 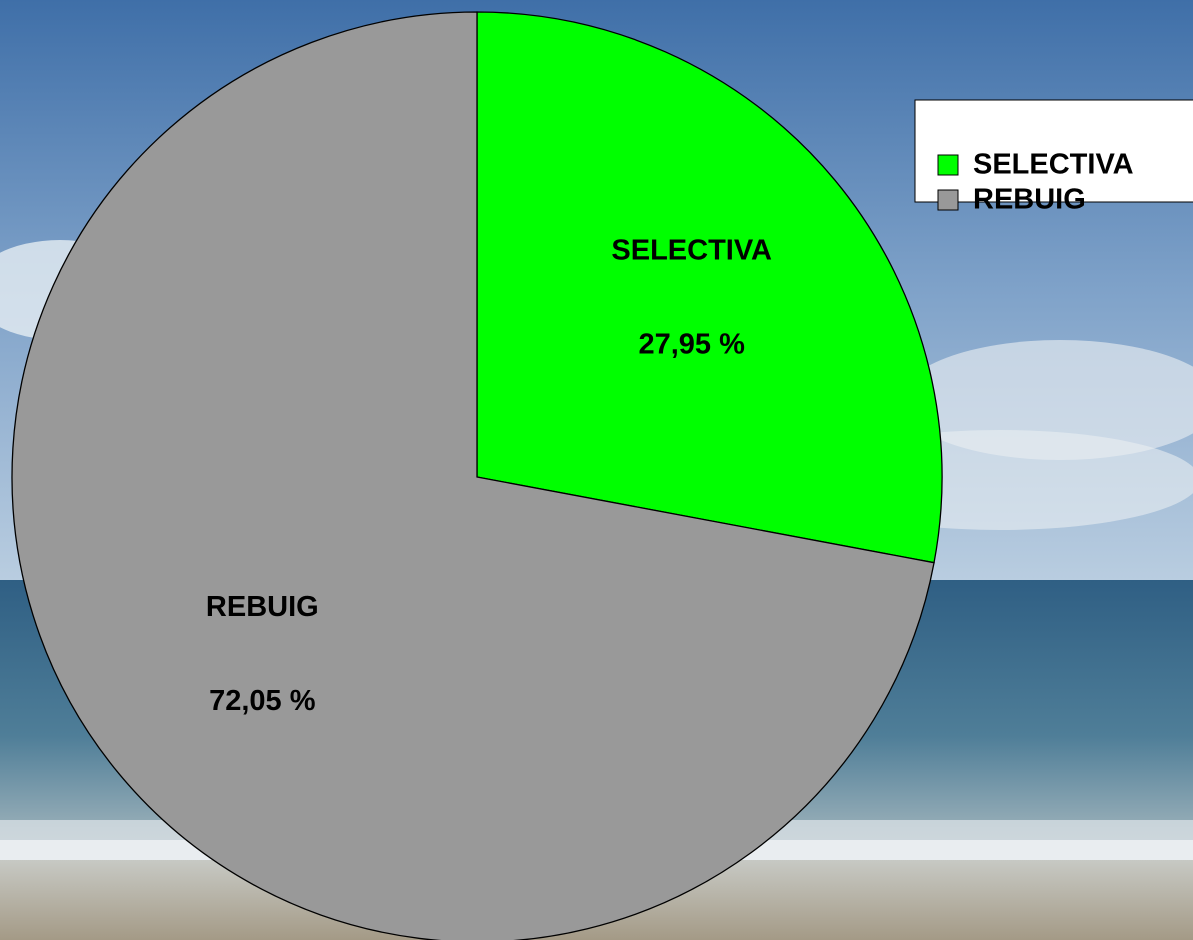 I want to click on slice-value-label: 27,95 %, so click(x=691, y=344).